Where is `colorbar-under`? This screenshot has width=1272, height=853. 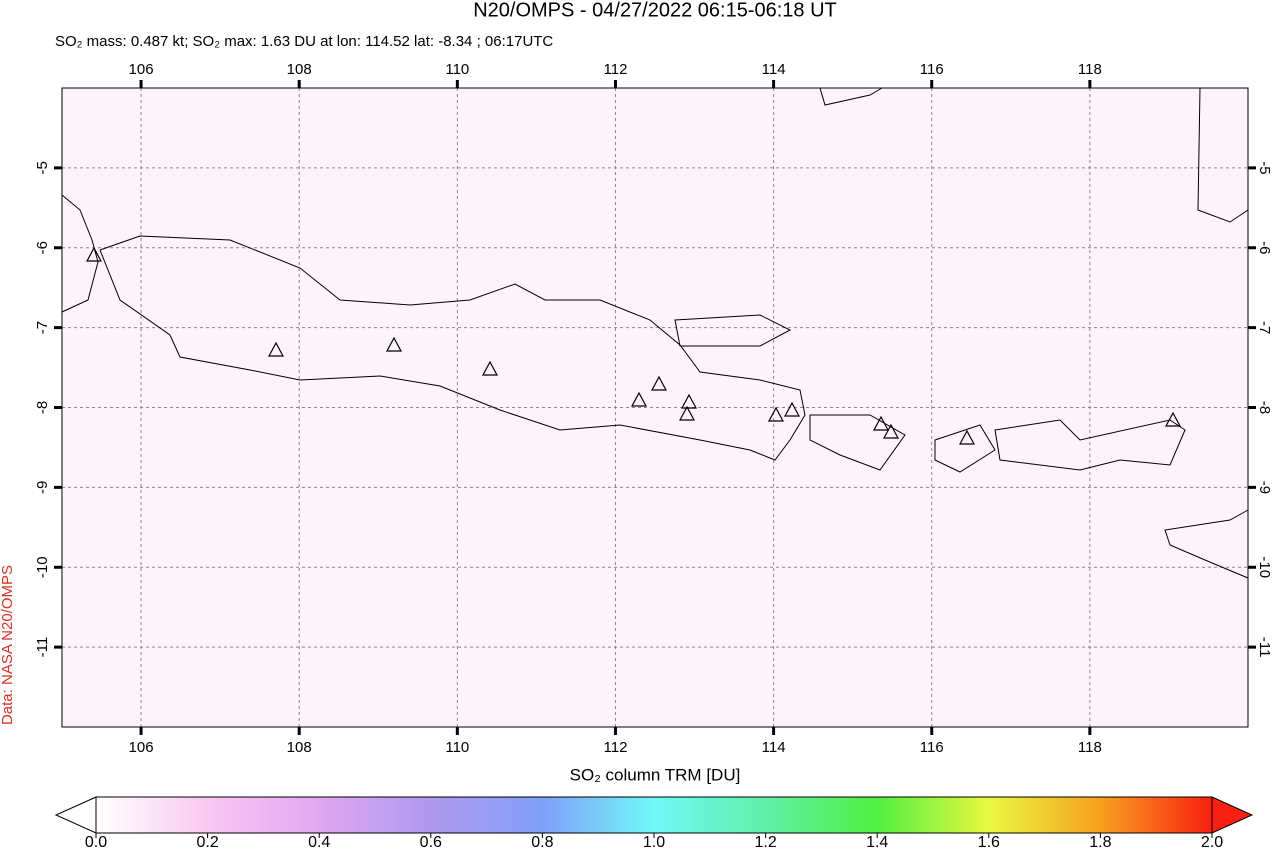 colorbar-under is located at coordinates (75, 815).